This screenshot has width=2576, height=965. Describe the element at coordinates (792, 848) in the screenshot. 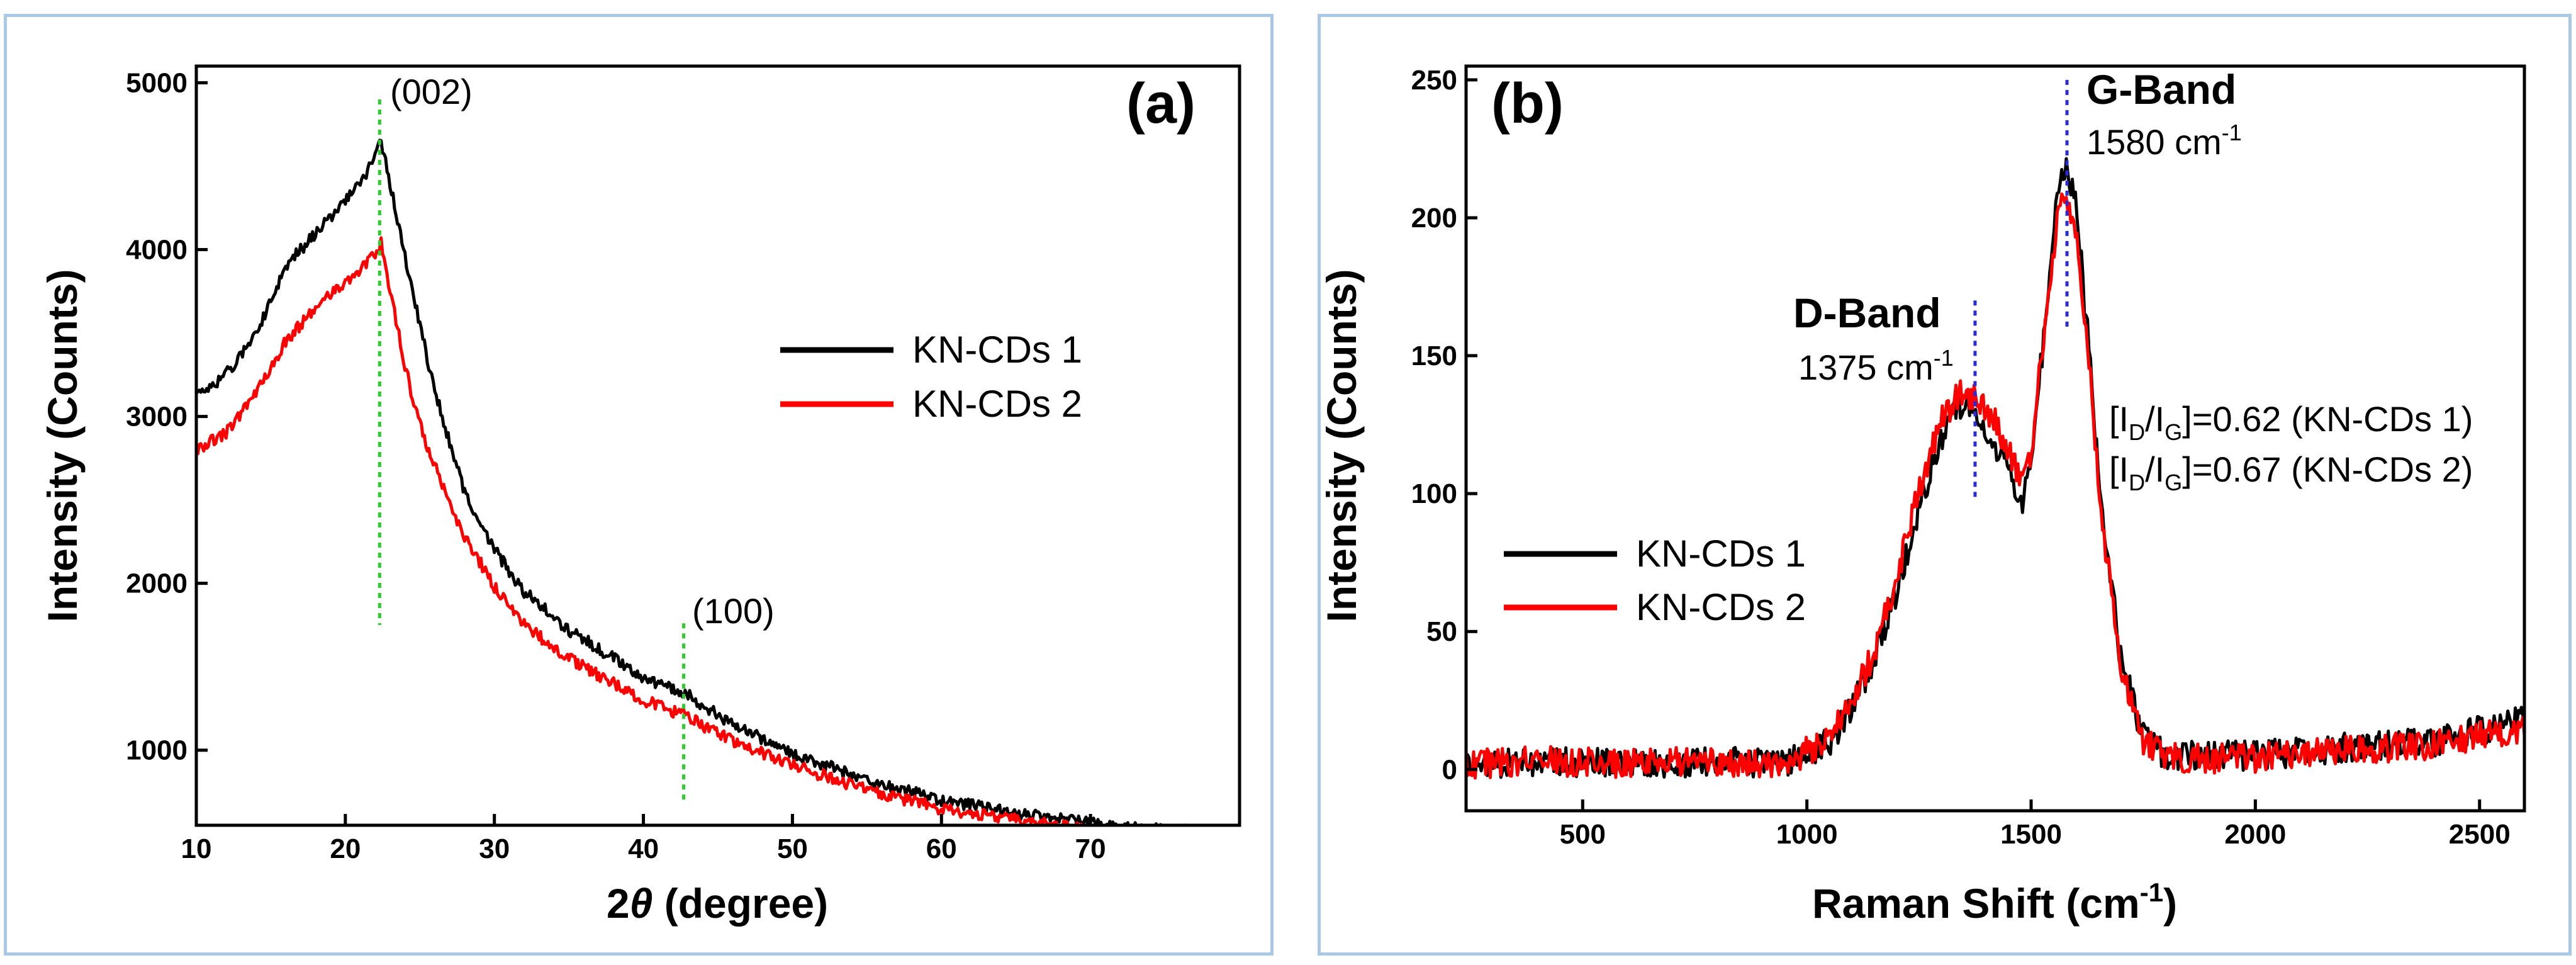

I see `xrd-x-tick-label: 50` at that location.